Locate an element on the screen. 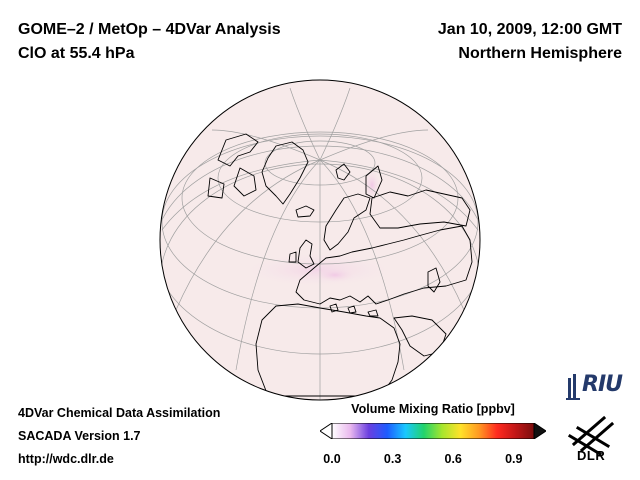 The width and height of the screenshot is (640, 480). colorbar-min-arrow is located at coordinates (326, 431).